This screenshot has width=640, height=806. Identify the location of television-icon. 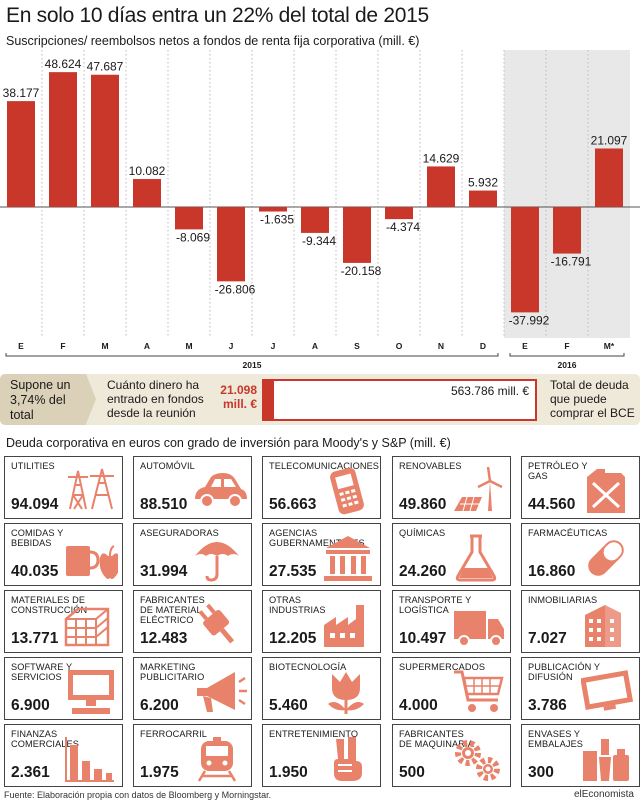
(607, 690).